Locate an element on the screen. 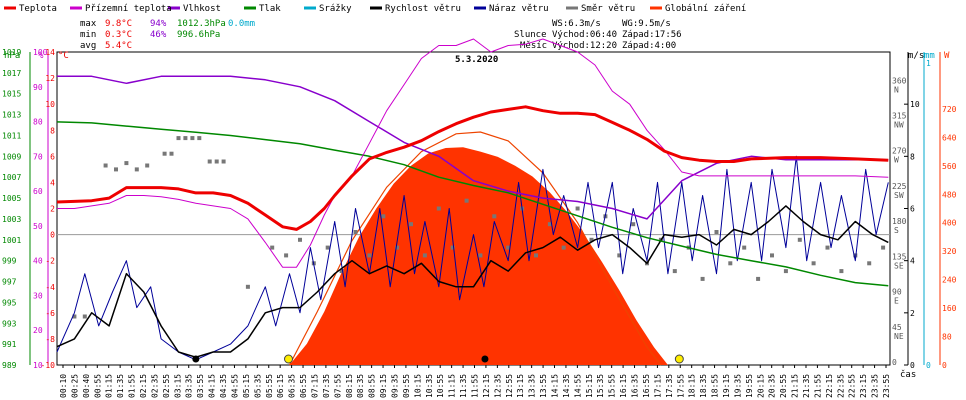 The image size is (966, 400). x-tick-12: 03:55 is located at coordinates (200, 386).